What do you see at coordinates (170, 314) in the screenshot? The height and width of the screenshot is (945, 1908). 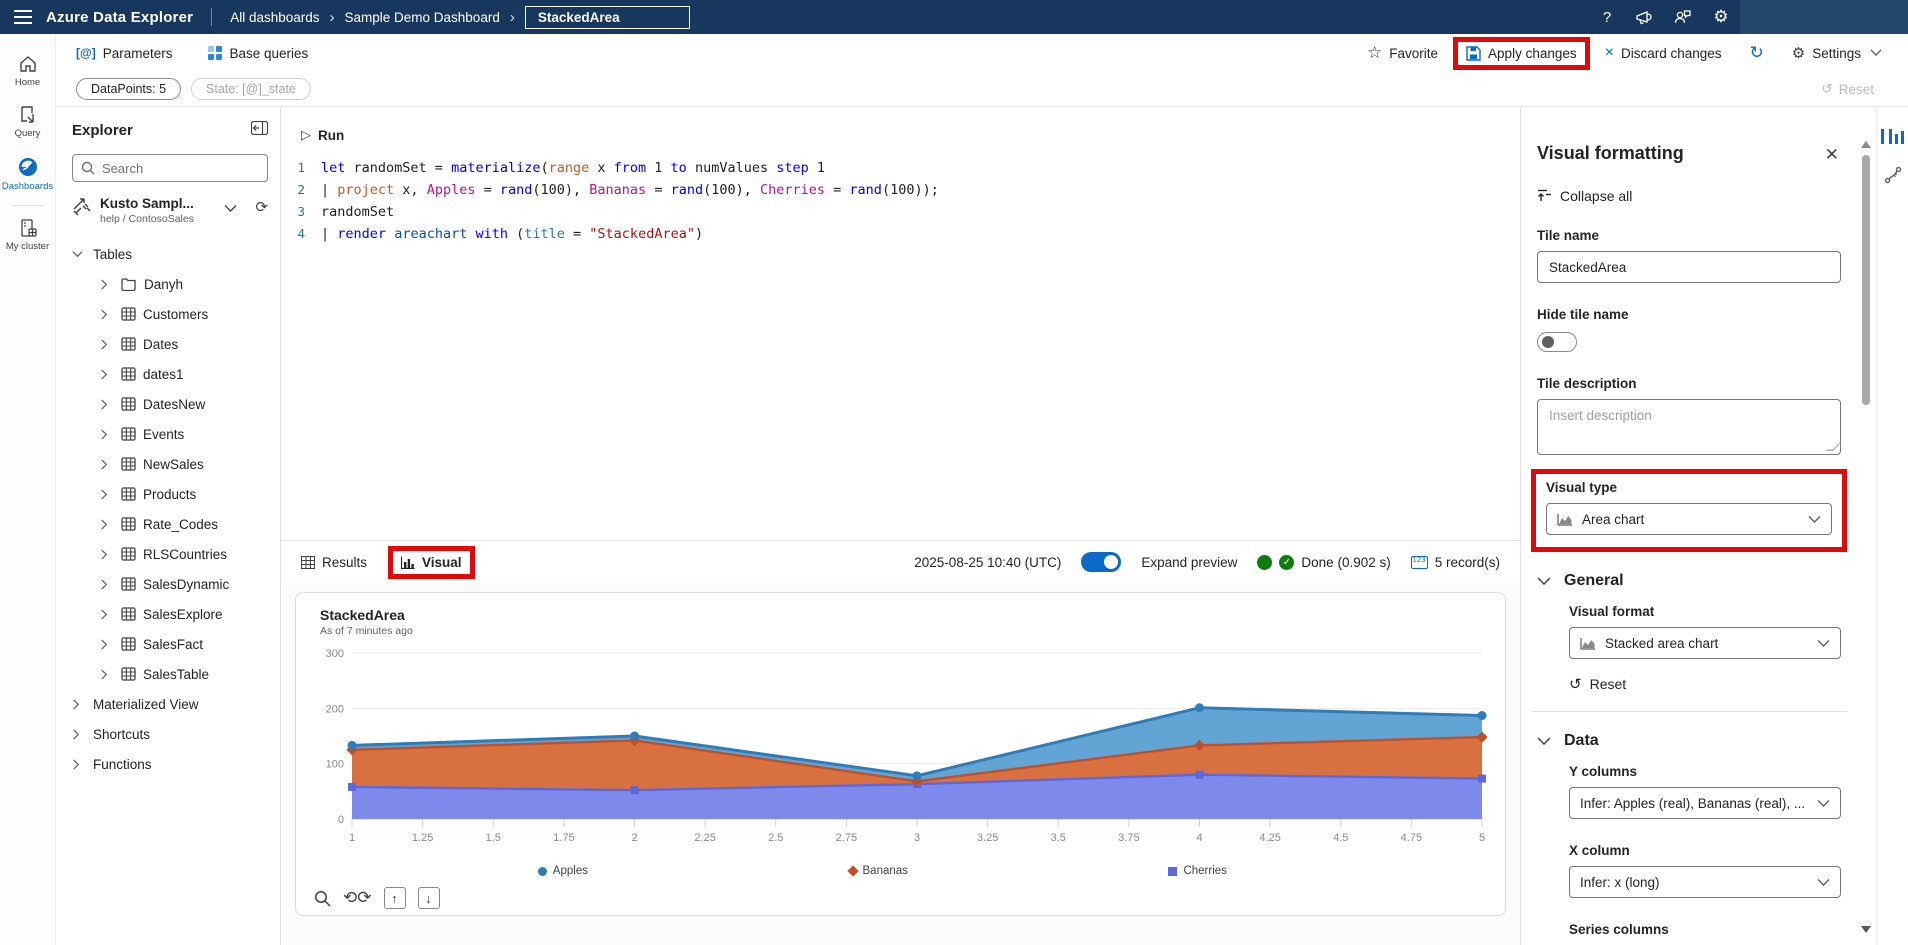 I see `tree-item-customers: Customers` at bounding box center [170, 314].